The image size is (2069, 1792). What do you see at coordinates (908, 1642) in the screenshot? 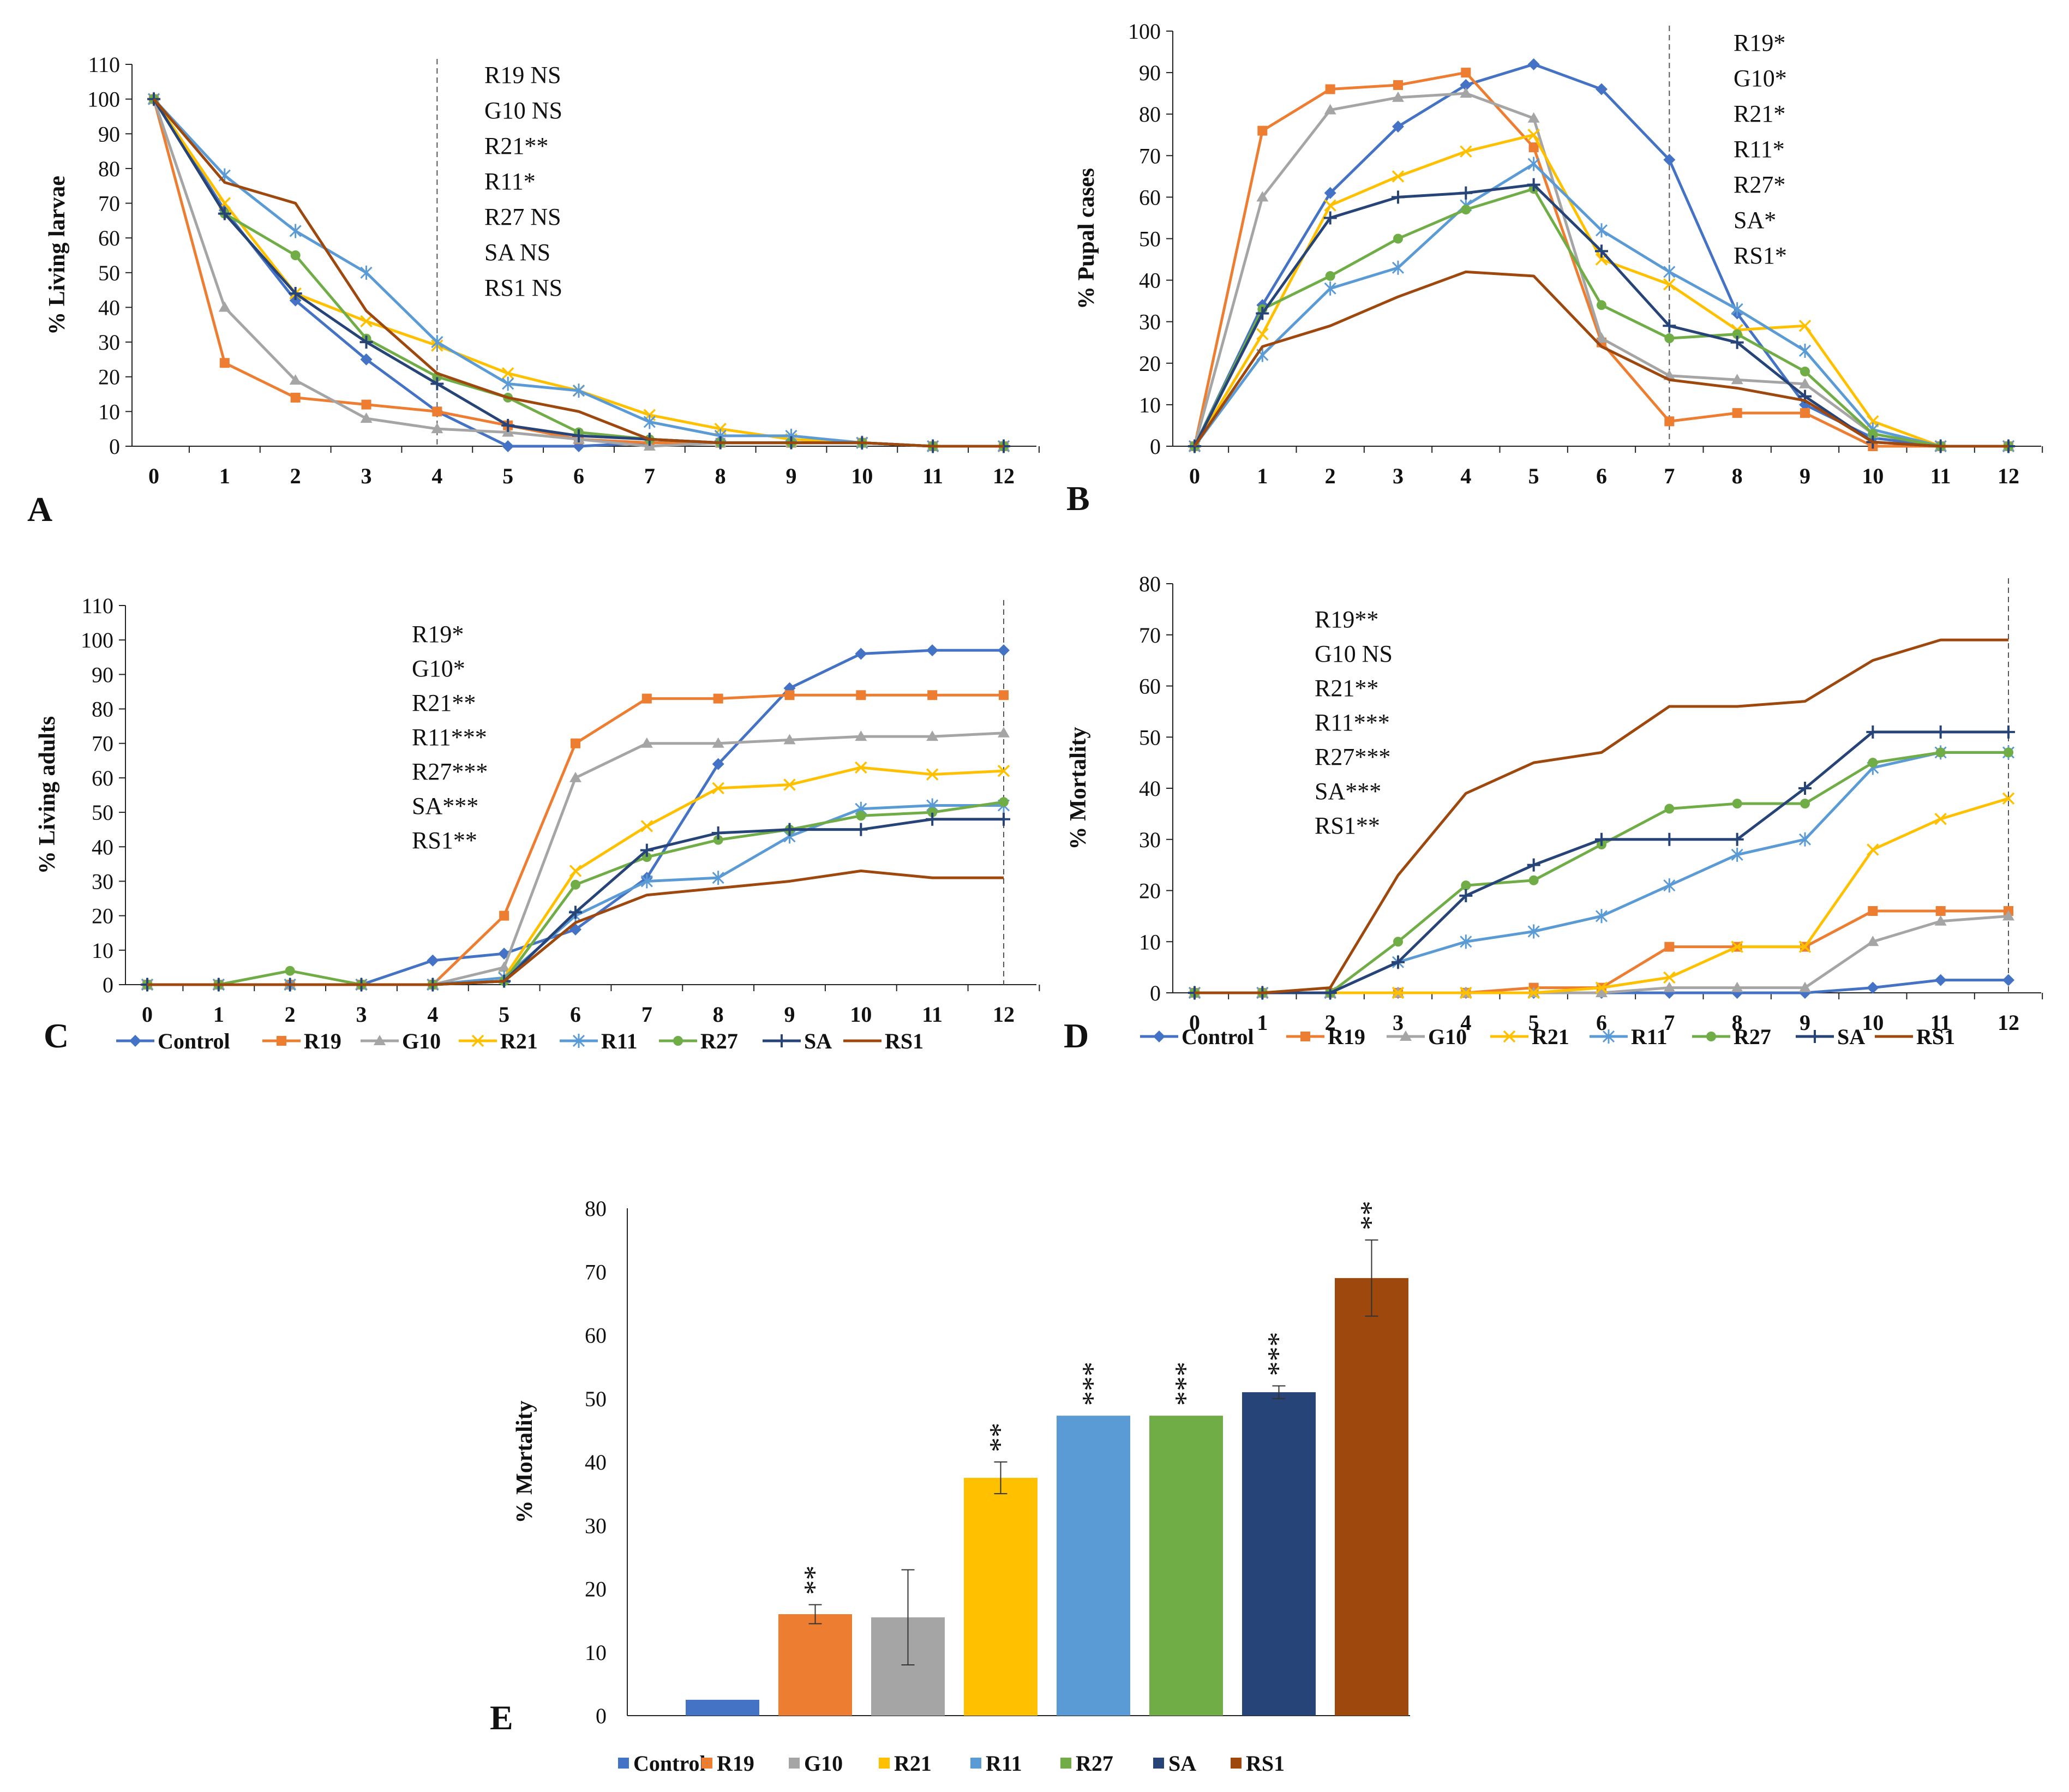
I see `bar-g10` at bounding box center [908, 1642].